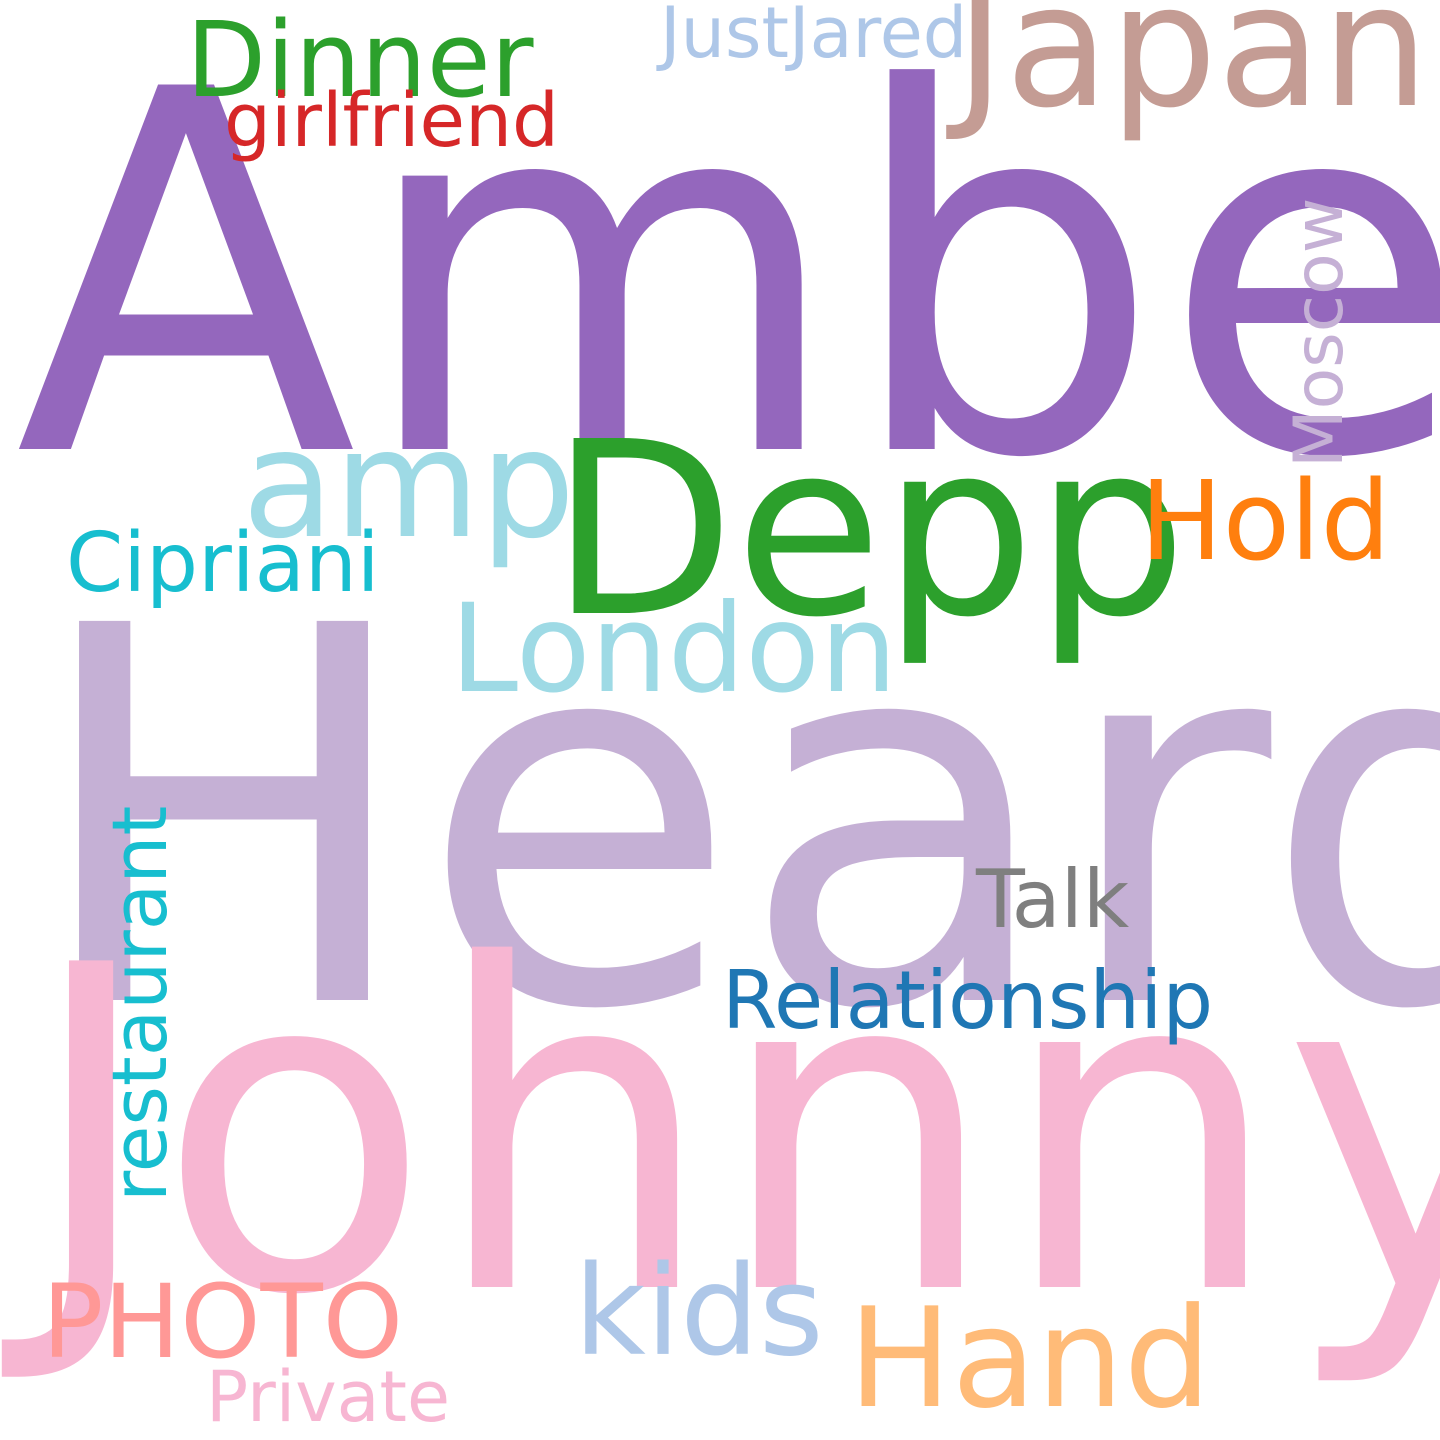  Describe the element at coordinates (223, 1322) in the screenshot. I see `word-photo: PHOTO` at that location.